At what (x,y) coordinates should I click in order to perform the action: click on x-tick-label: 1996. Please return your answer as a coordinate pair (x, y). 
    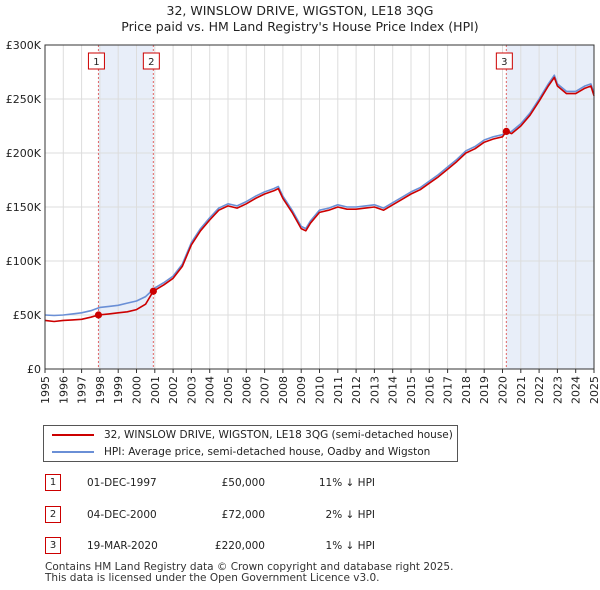
    Looking at the image, I should click on (63, 390).